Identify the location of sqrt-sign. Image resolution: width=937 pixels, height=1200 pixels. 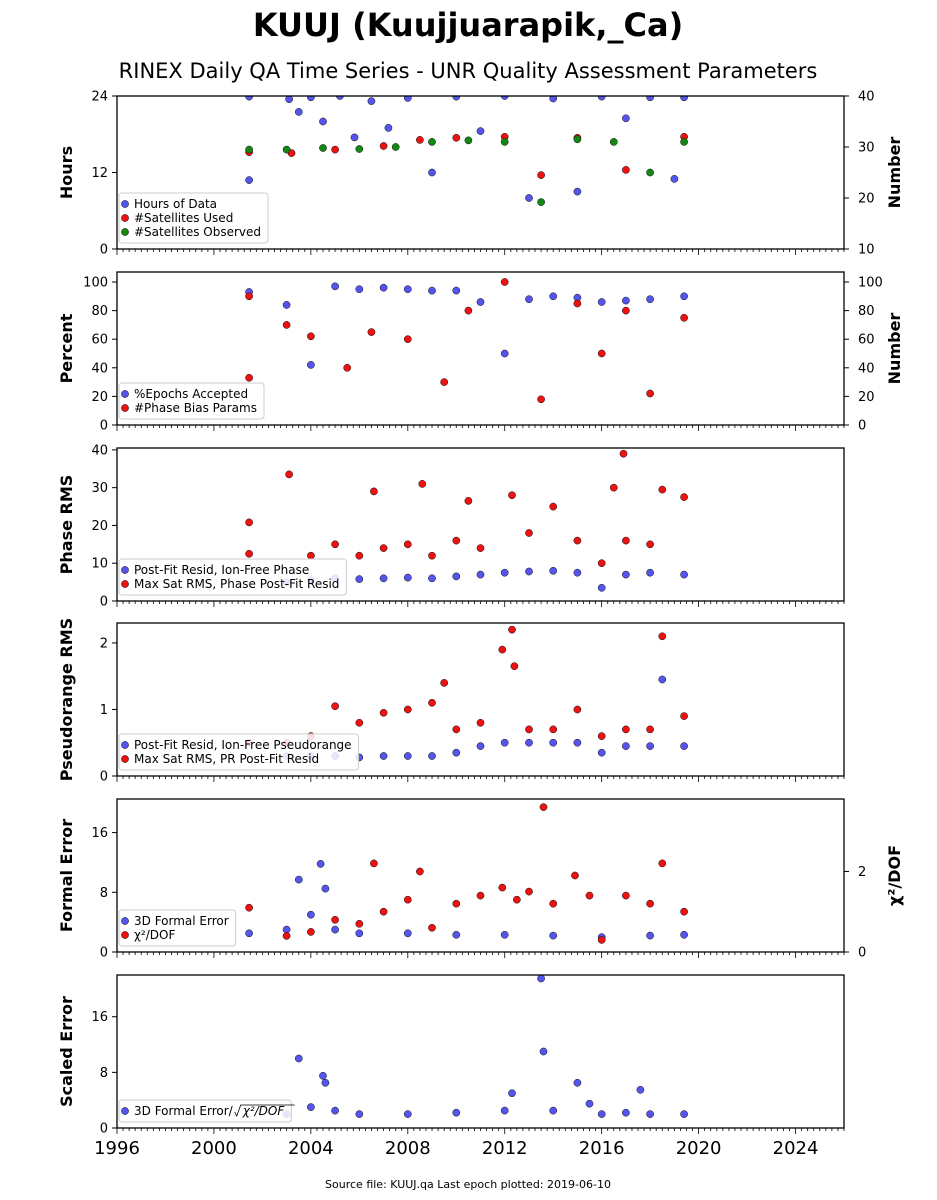
(264, 1111).